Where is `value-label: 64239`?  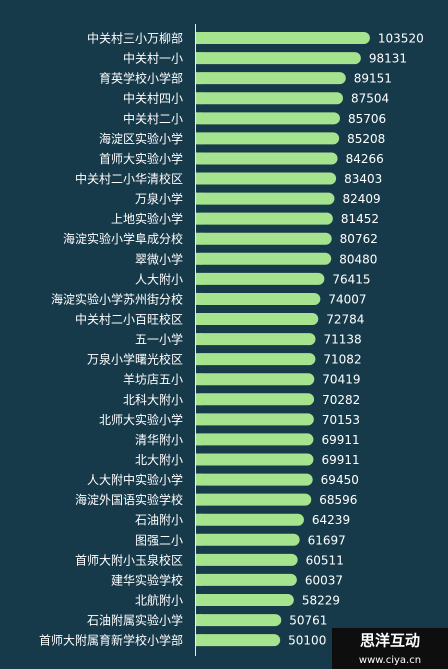
value-label: 64239 is located at coordinates (331, 520).